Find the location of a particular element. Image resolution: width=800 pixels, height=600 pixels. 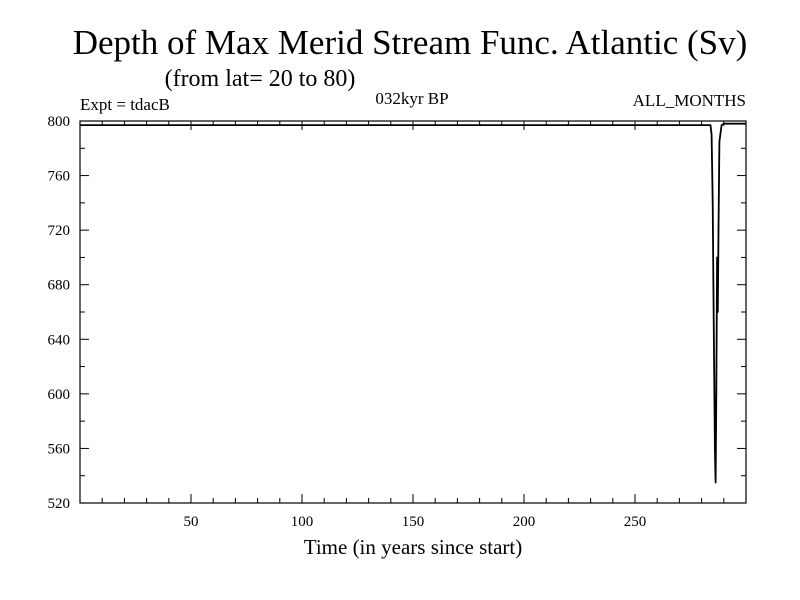

y-tick-label: 760 is located at coordinates (59, 177).